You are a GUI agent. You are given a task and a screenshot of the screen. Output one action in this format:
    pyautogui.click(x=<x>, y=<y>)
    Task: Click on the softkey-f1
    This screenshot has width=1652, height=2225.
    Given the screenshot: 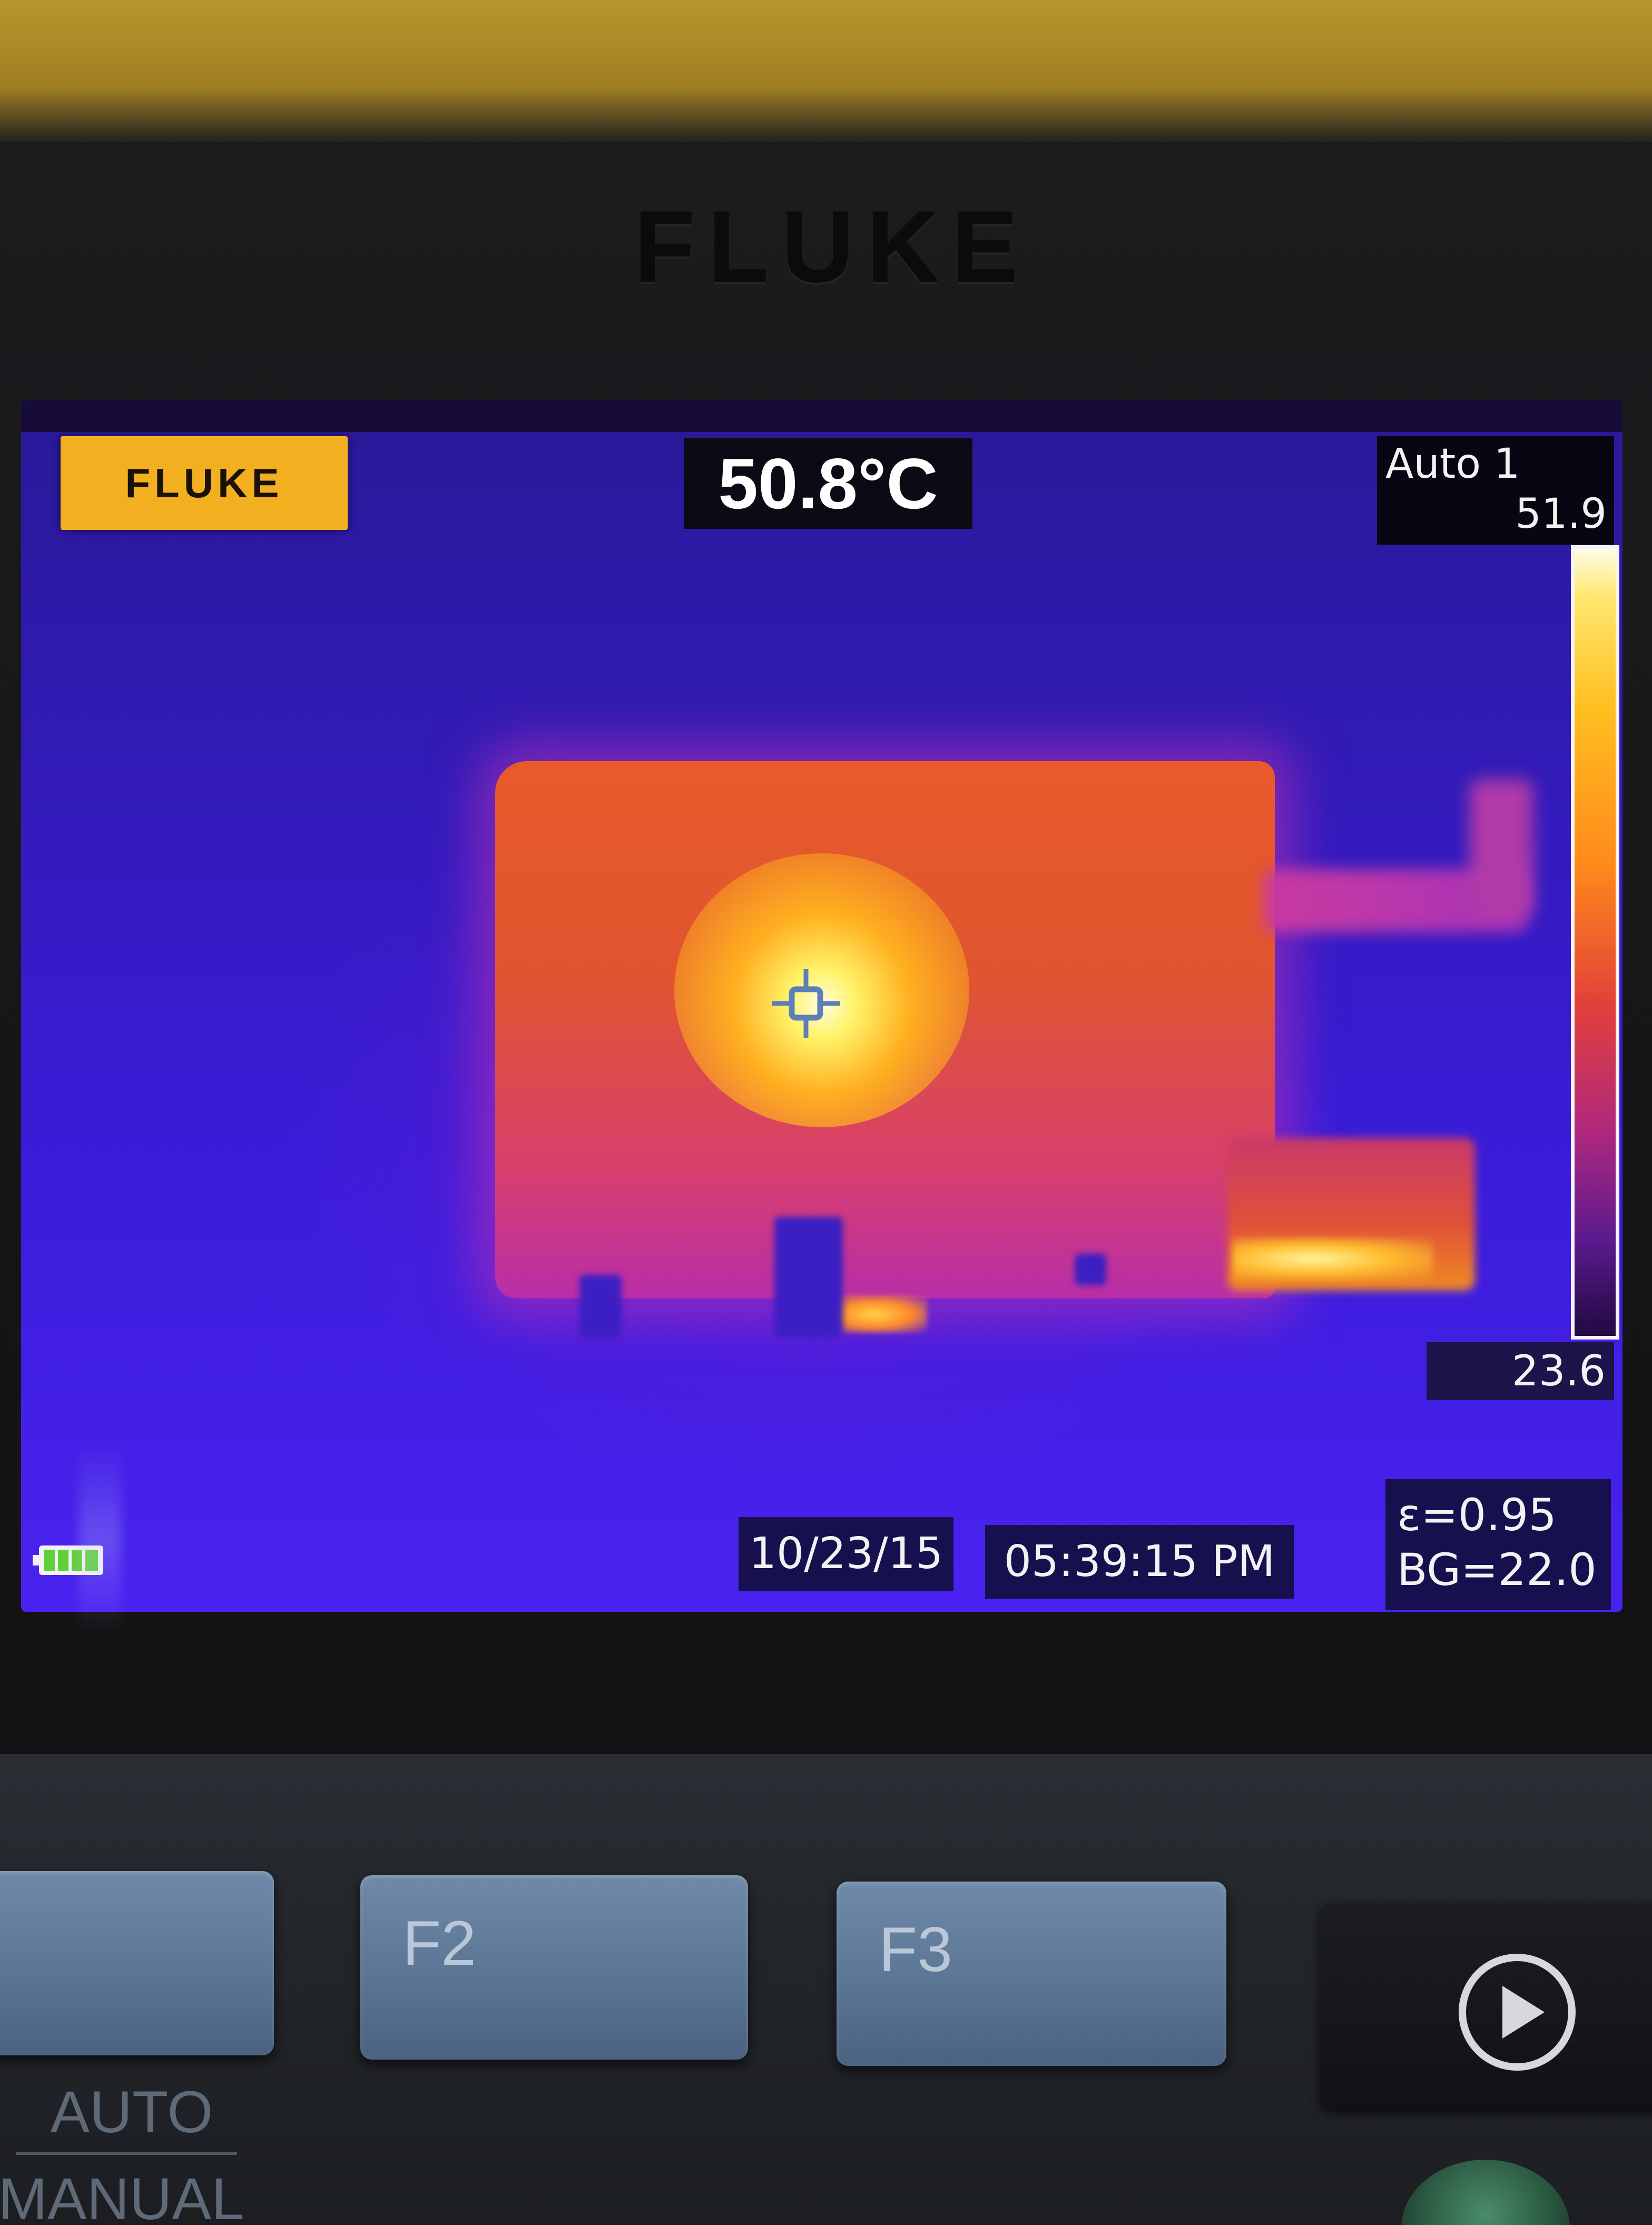 What is the action you would take?
    pyautogui.click(x=137, y=1963)
    